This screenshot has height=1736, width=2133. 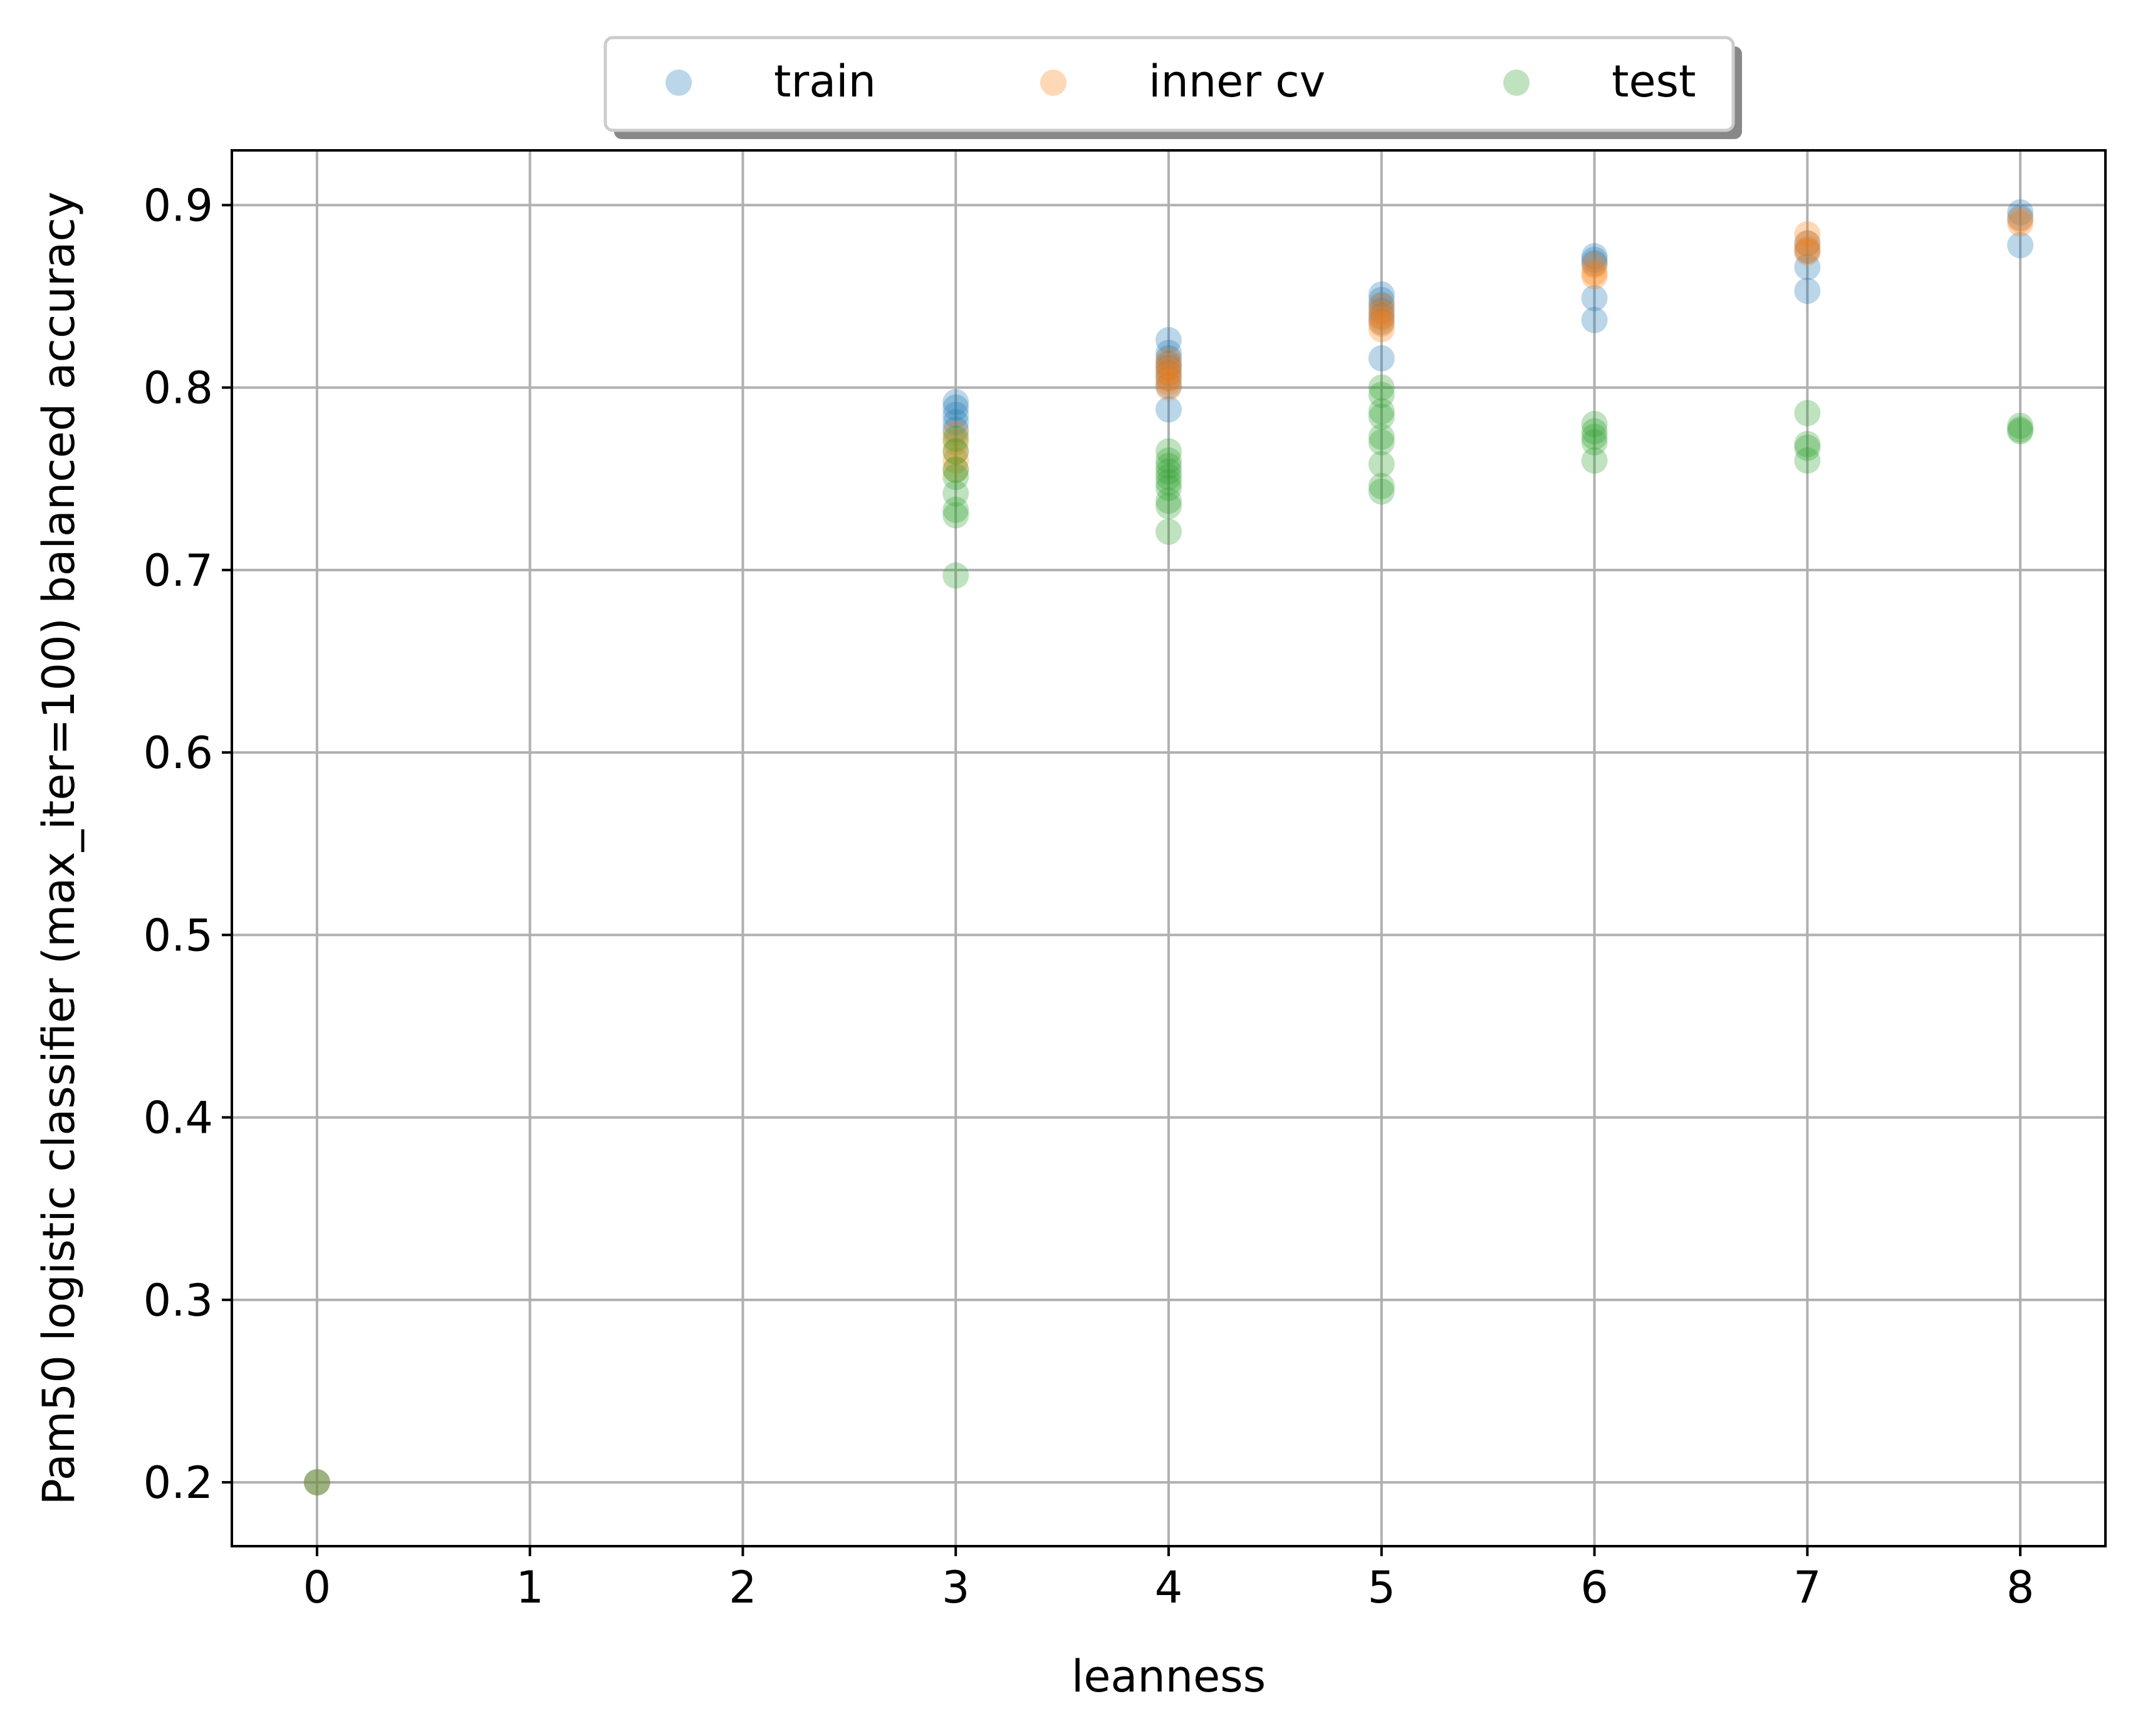 What do you see at coordinates (825, 81) in the screenshot?
I see `legend-label: train` at bounding box center [825, 81].